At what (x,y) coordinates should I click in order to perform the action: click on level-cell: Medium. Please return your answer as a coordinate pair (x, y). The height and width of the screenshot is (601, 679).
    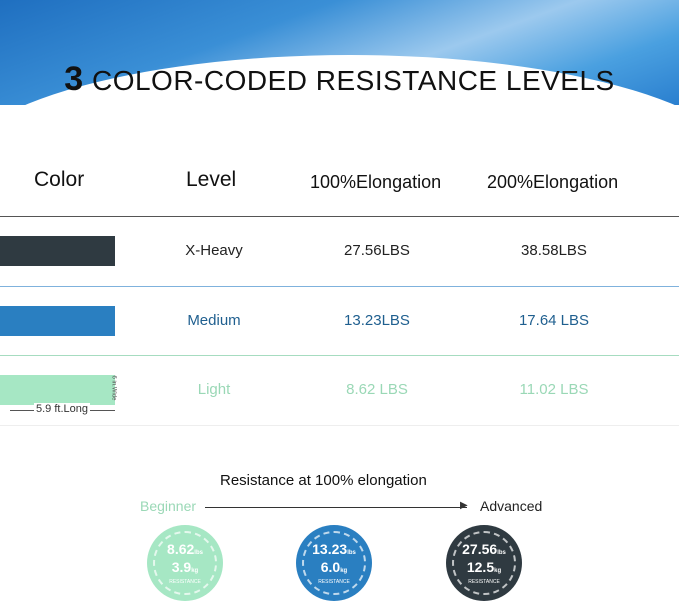
    Looking at the image, I should click on (214, 320).